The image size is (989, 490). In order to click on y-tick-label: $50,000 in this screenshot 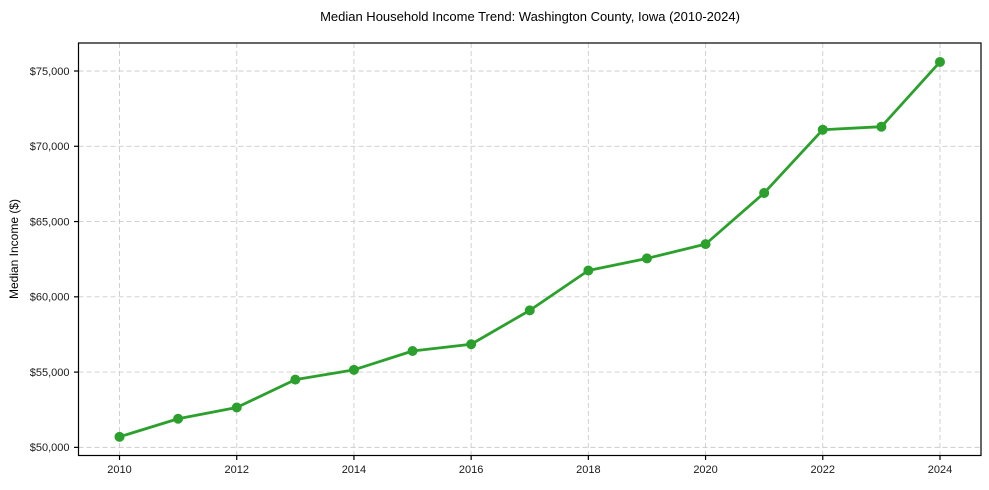, I will do `click(50, 448)`.